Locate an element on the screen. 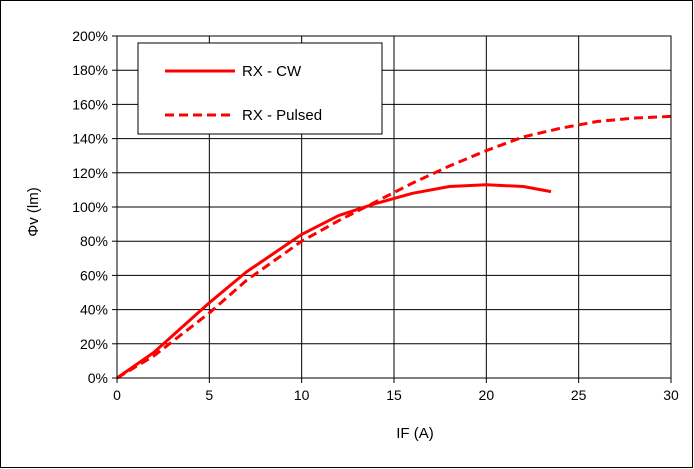  legend-box is located at coordinates (260, 88).